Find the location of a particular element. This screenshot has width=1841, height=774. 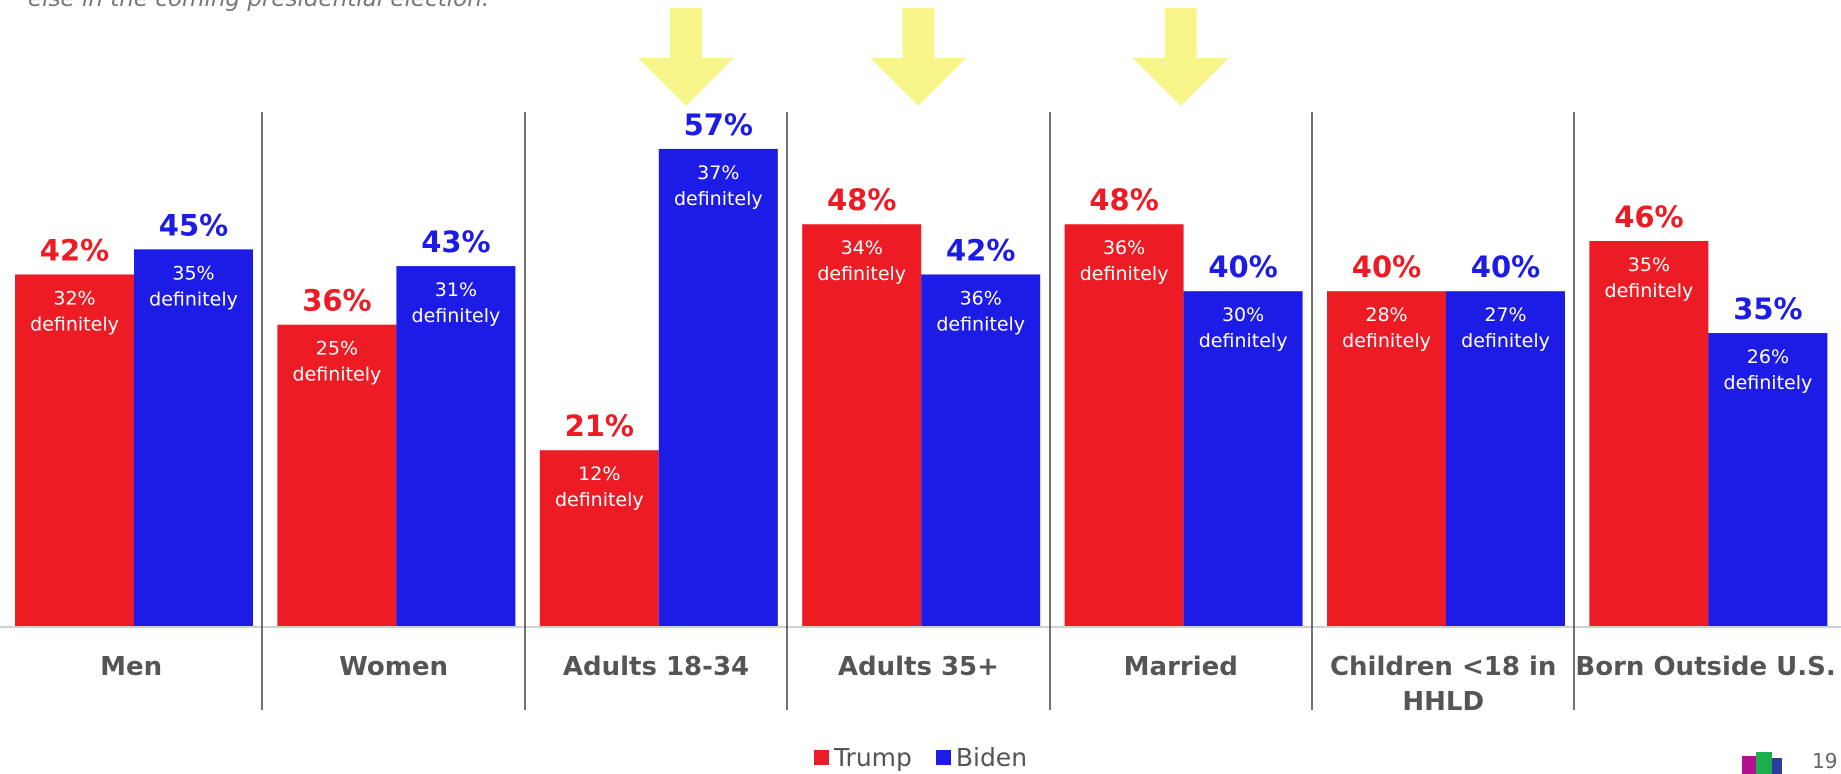

legend-swatch-biden is located at coordinates (943, 757).